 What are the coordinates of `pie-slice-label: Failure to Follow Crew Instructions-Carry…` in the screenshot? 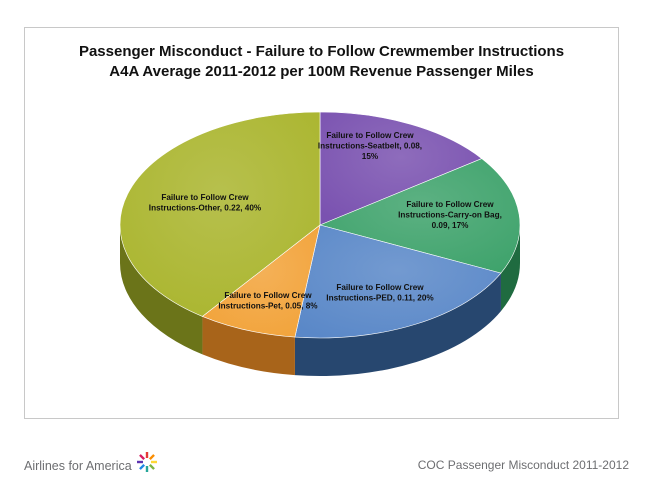 It's located at (450, 215).